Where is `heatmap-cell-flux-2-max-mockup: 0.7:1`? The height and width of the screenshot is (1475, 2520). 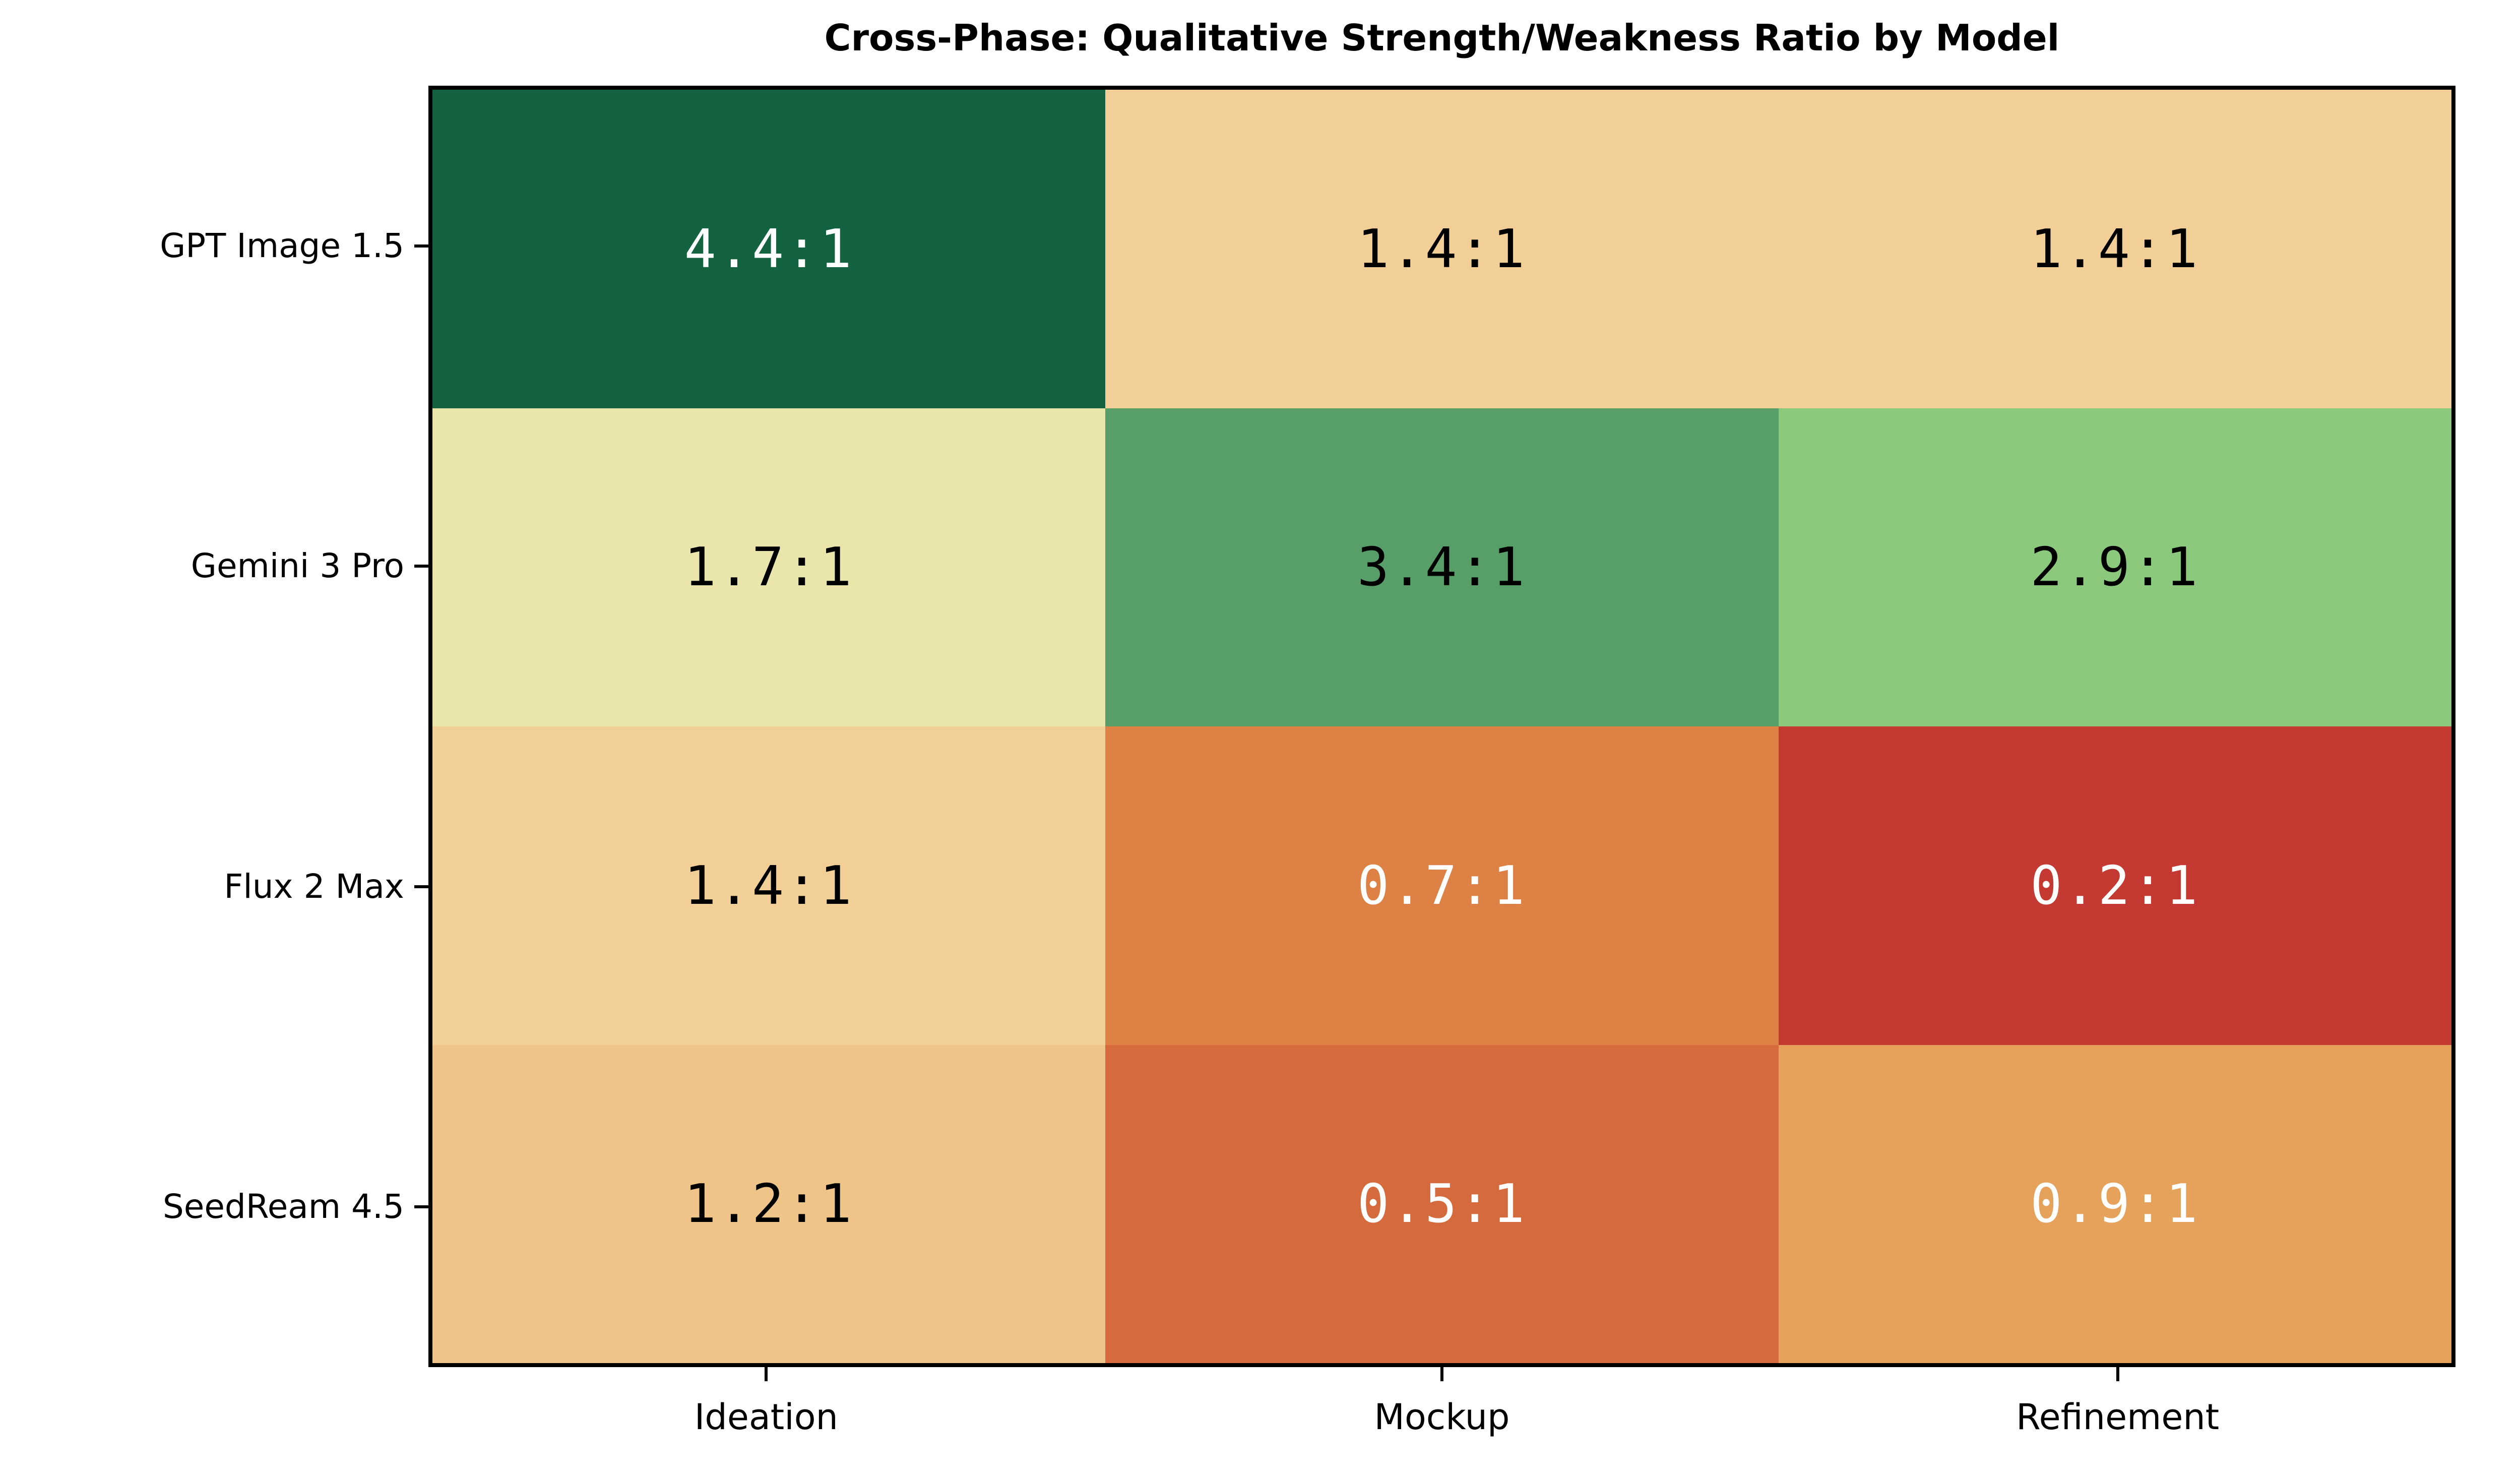
heatmap-cell-flux-2-max-mockup: 0.7:1 is located at coordinates (1442, 885).